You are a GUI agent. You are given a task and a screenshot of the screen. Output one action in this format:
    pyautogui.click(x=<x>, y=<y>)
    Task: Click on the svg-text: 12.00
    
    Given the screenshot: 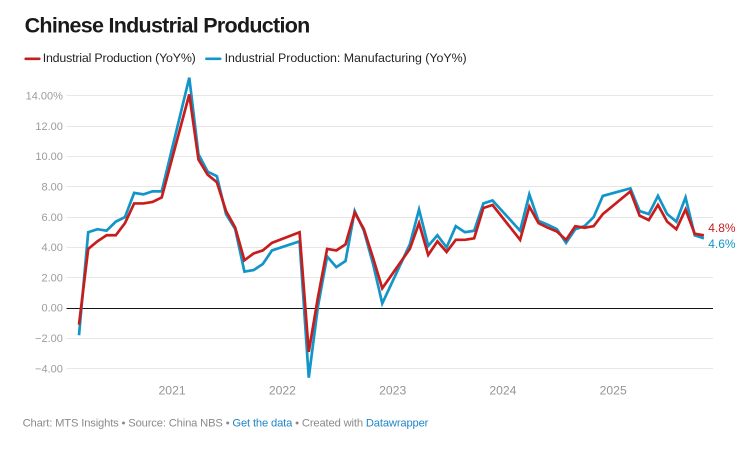 What is the action you would take?
    pyautogui.click(x=49, y=127)
    